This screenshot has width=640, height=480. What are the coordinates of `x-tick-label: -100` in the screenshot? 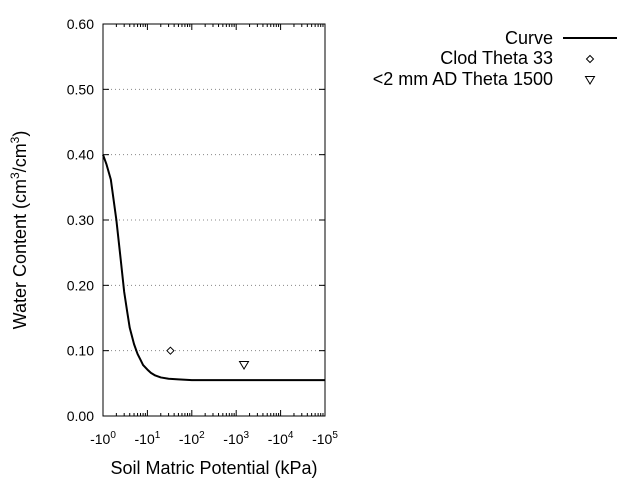 It's located at (103, 438).